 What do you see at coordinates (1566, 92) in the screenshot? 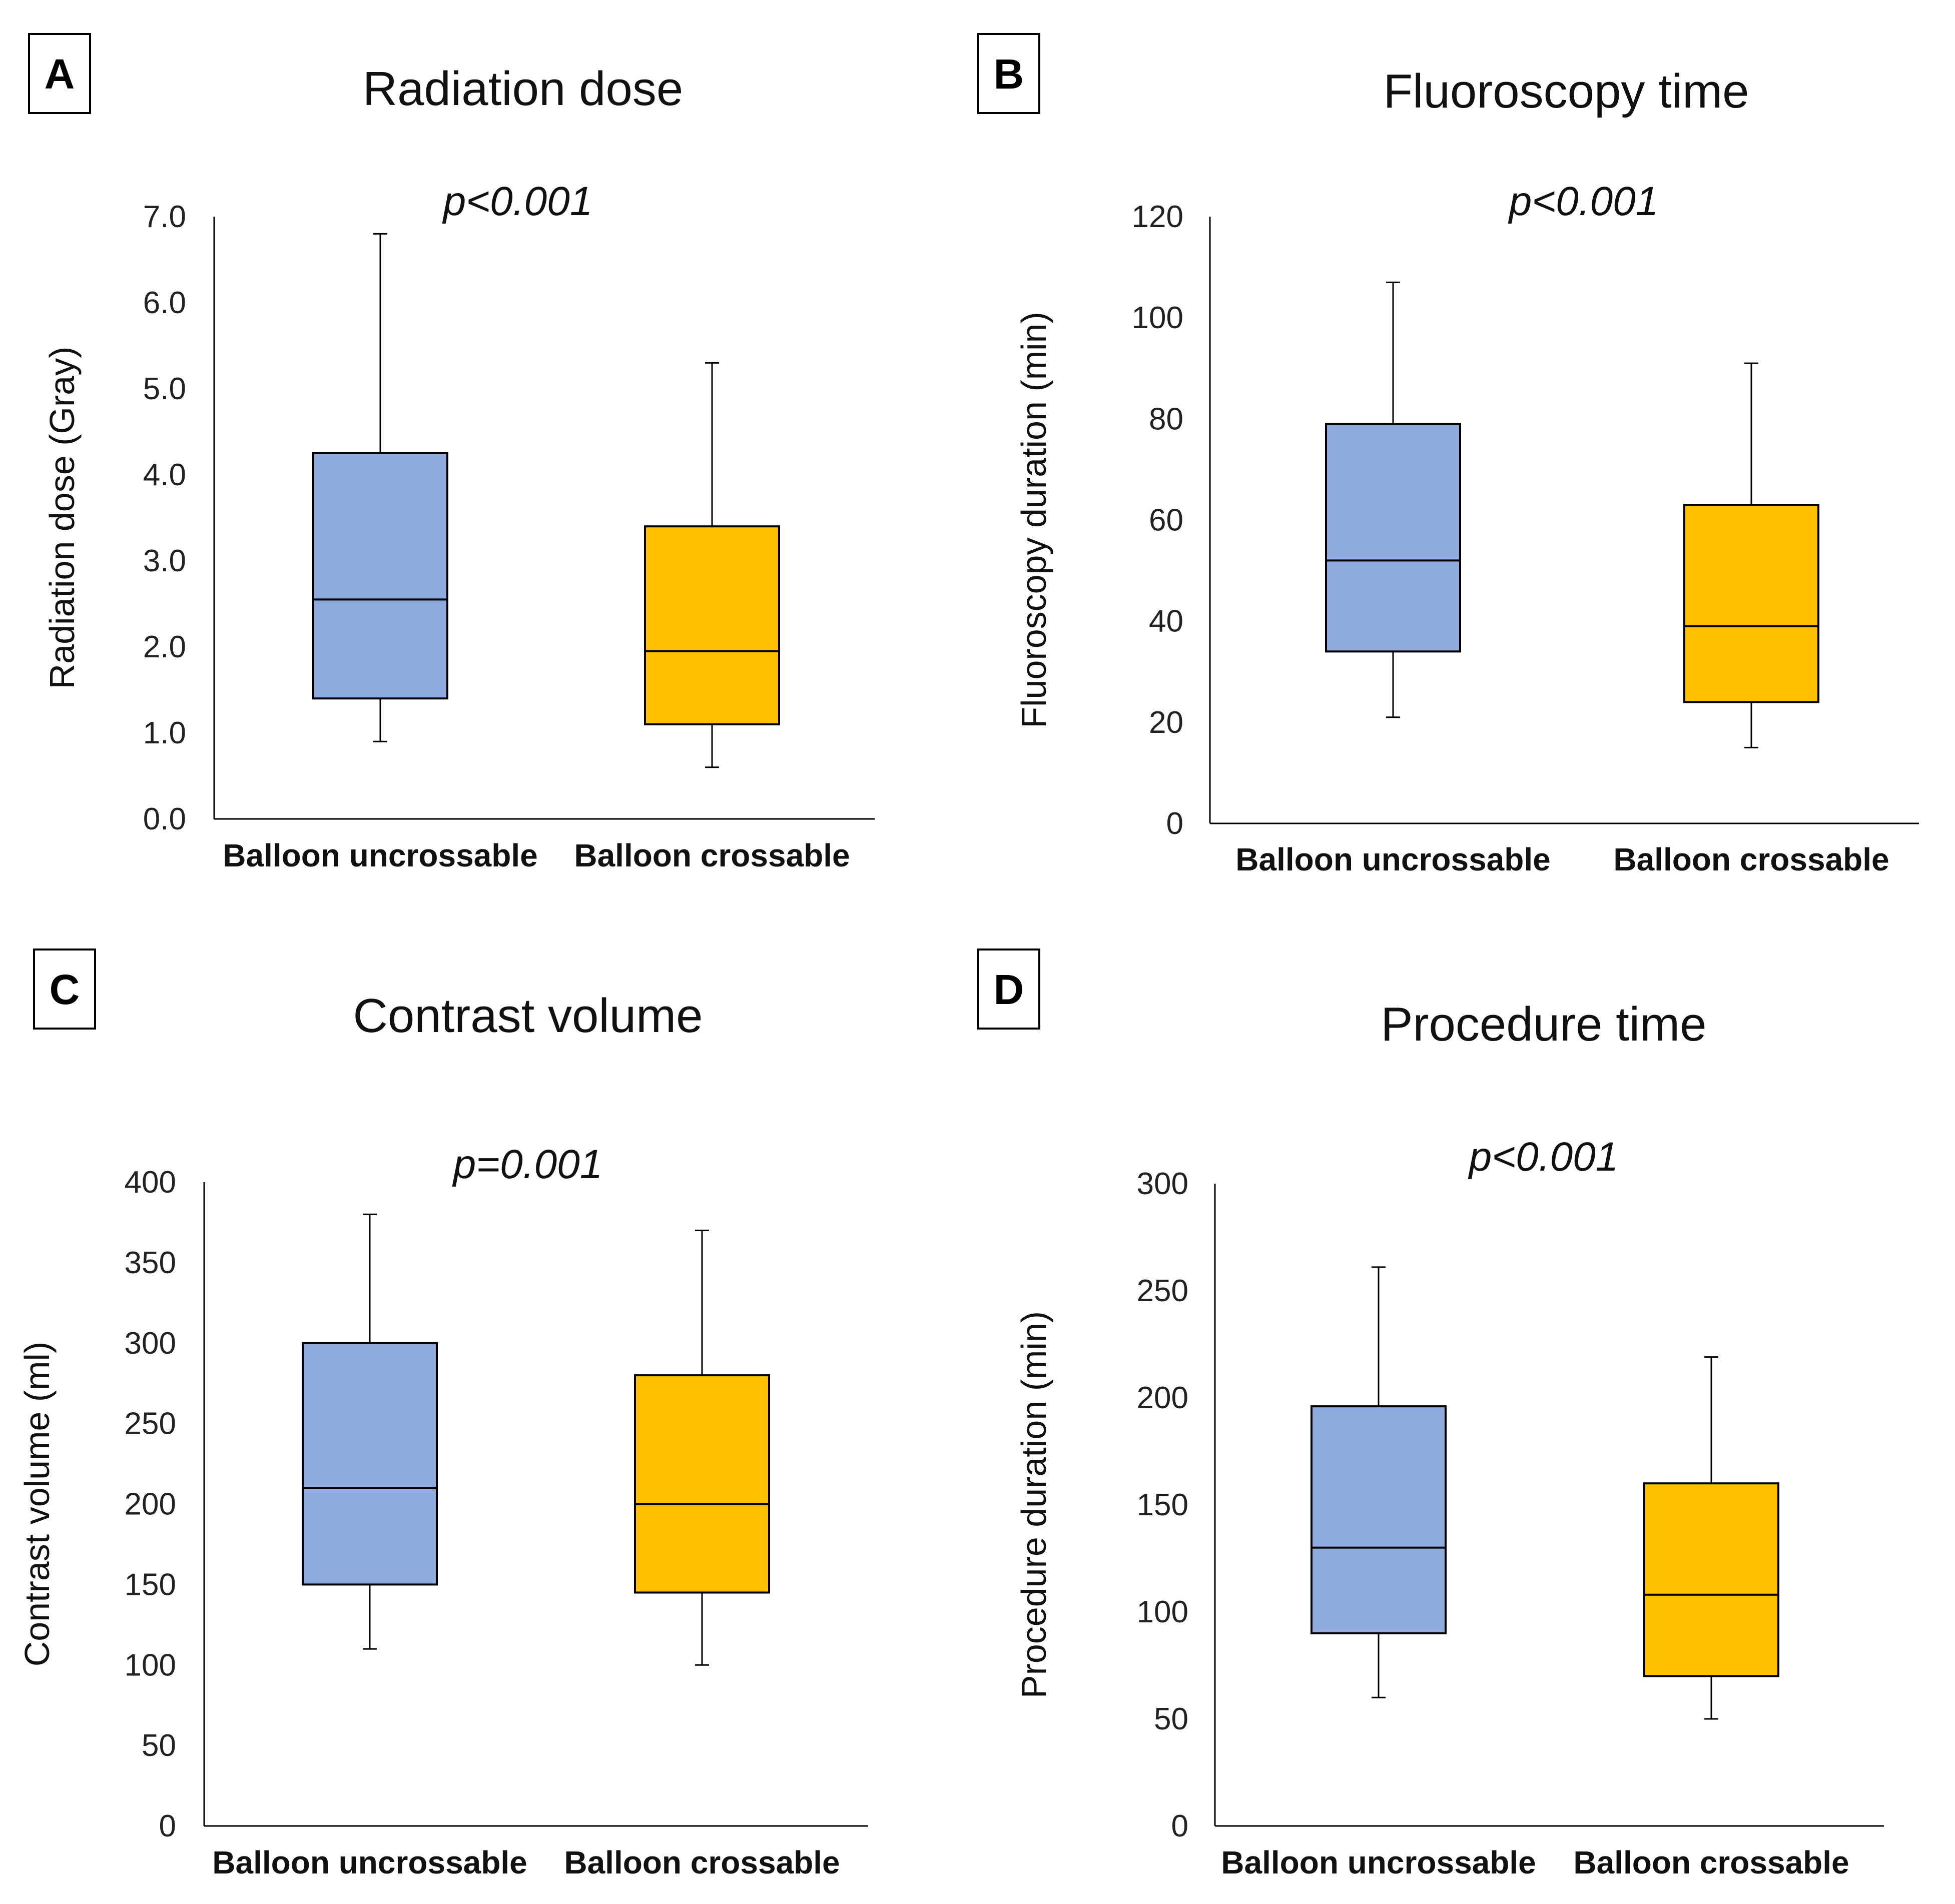
I see `chart-title: Fluoroscopy time` at bounding box center [1566, 92].